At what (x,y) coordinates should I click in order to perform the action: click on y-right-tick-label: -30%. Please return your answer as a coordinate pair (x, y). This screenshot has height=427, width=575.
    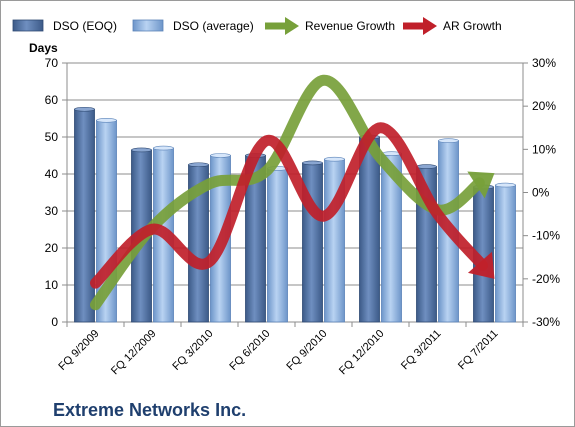
    Looking at the image, I should click on (546, 322).